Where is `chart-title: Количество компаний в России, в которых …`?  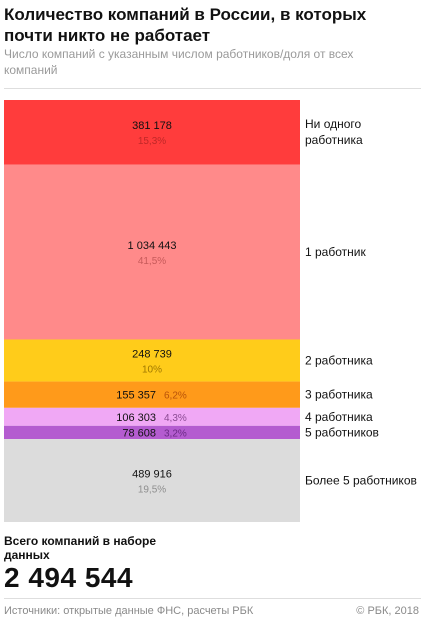
chart-title: Количество компаний в России, в которых … is located at coordinates (185, 25).